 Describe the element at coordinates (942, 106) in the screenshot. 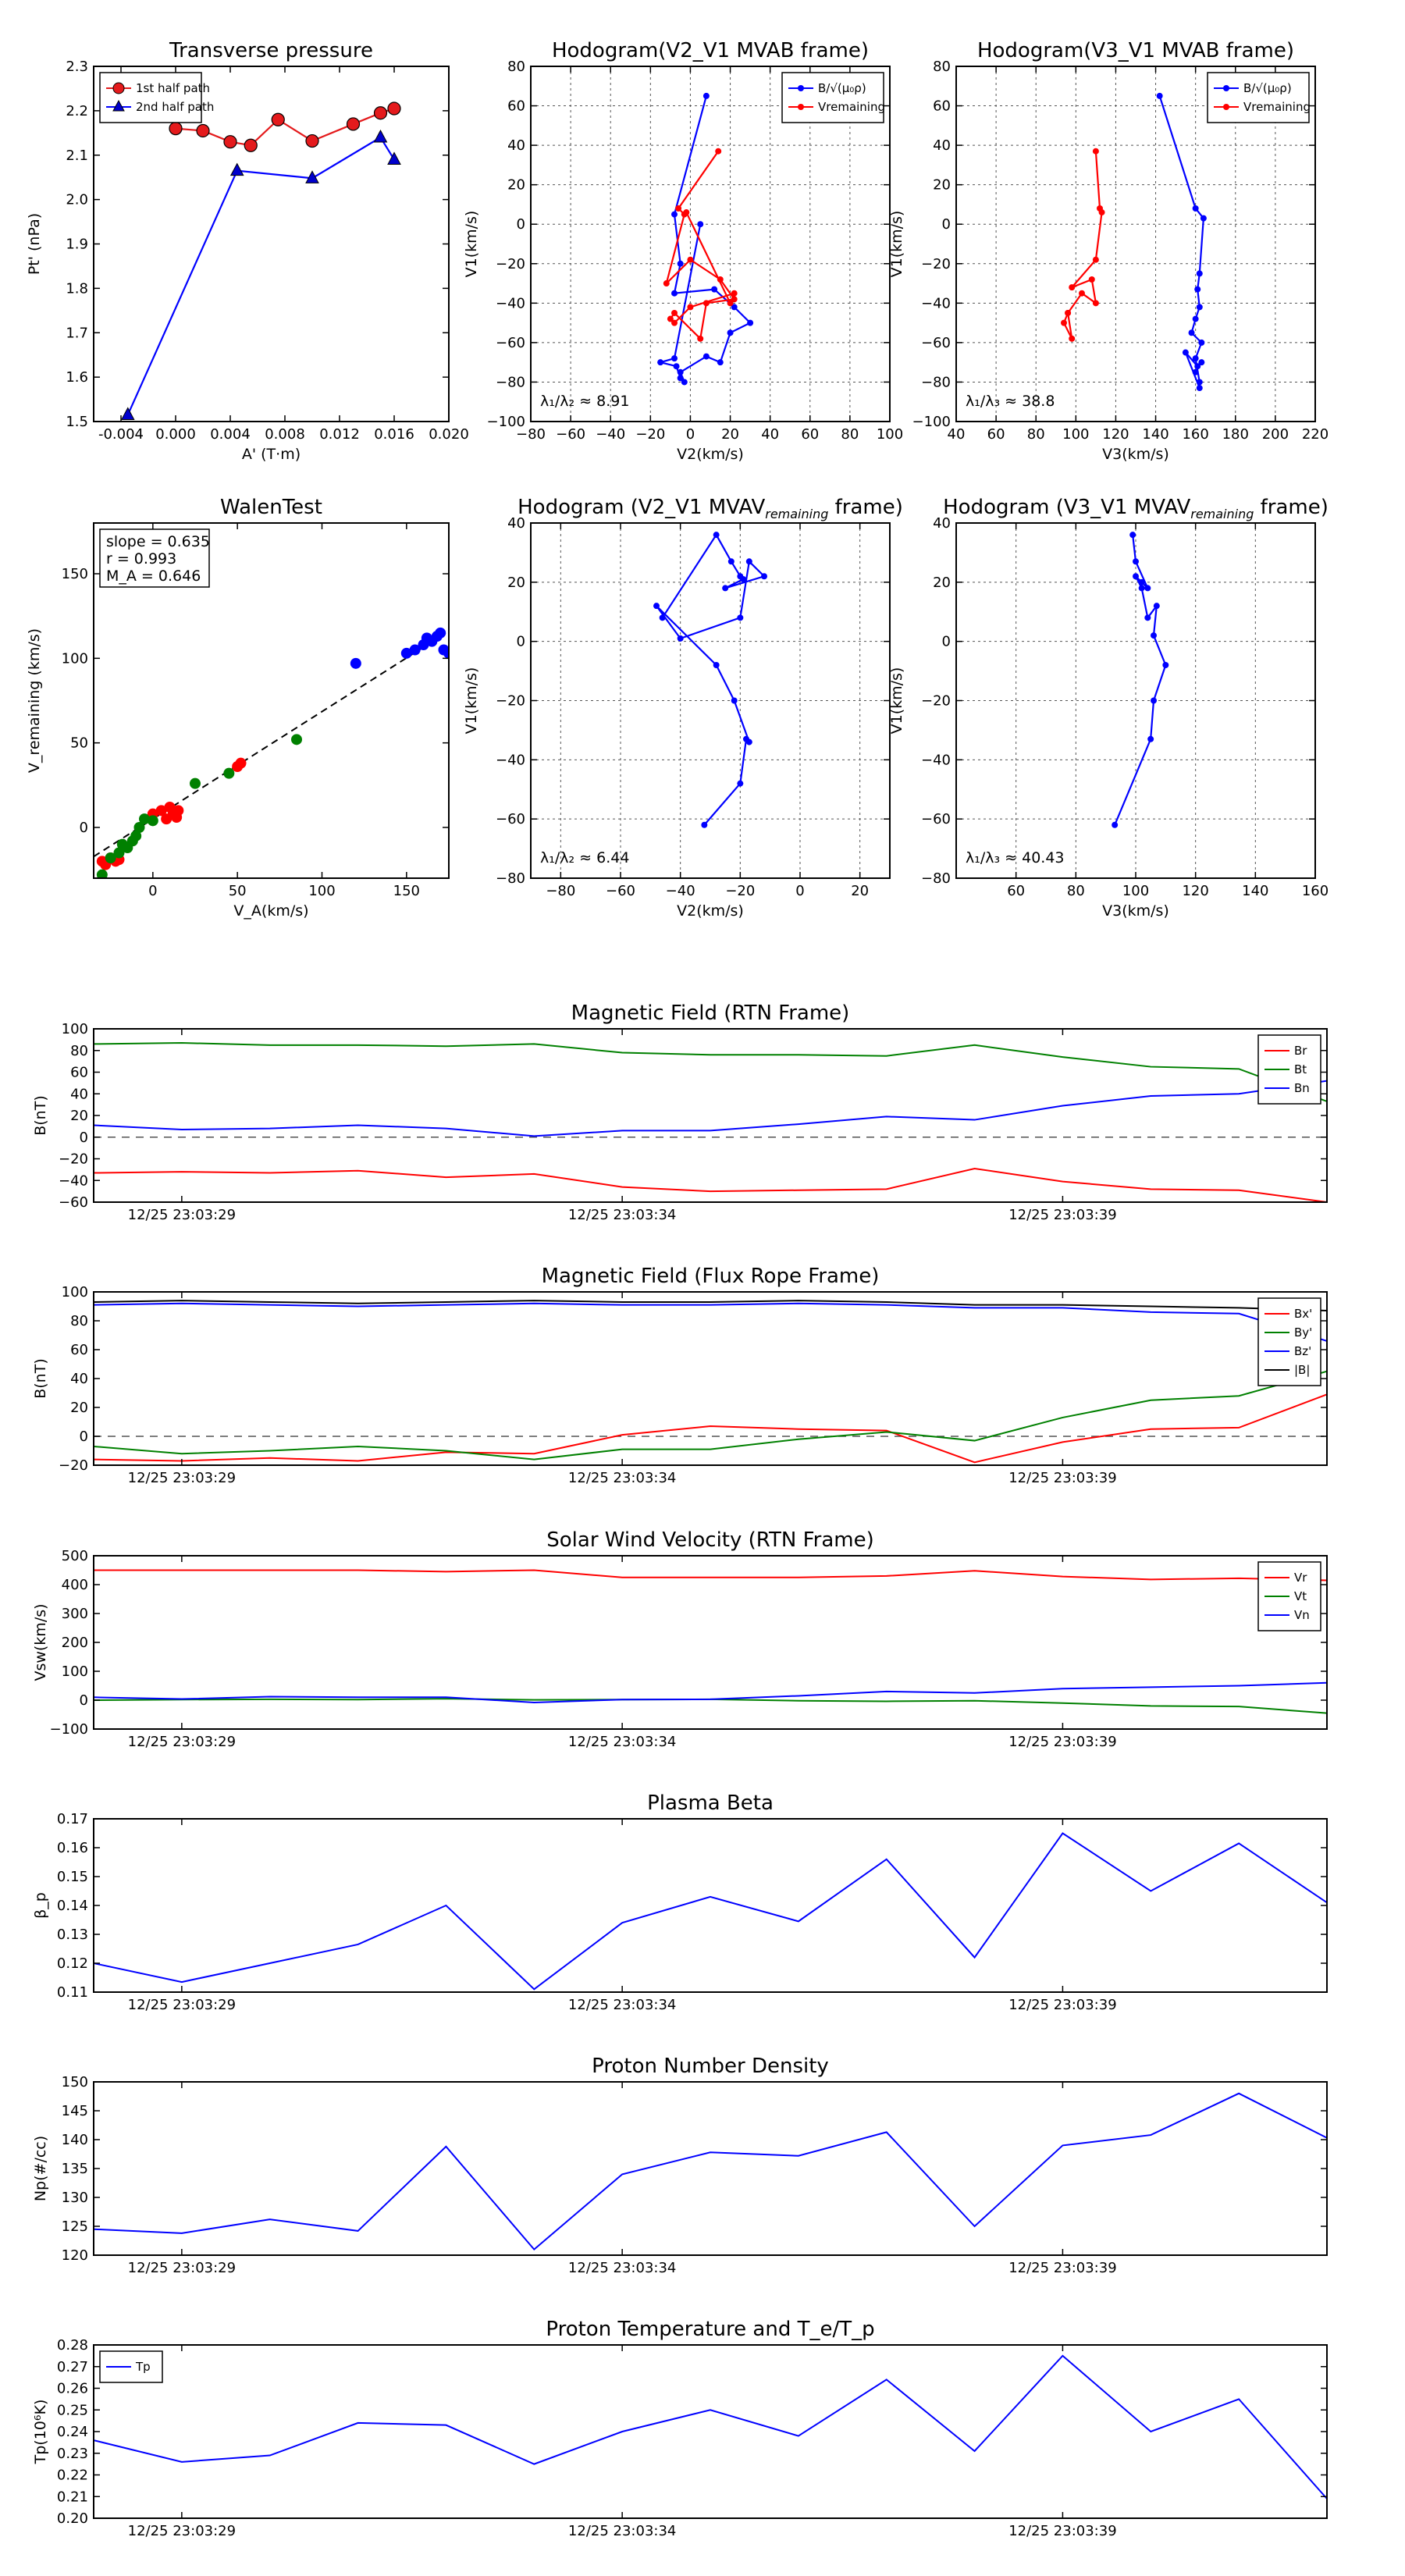

I see `y-tick-label: 60` at that location.